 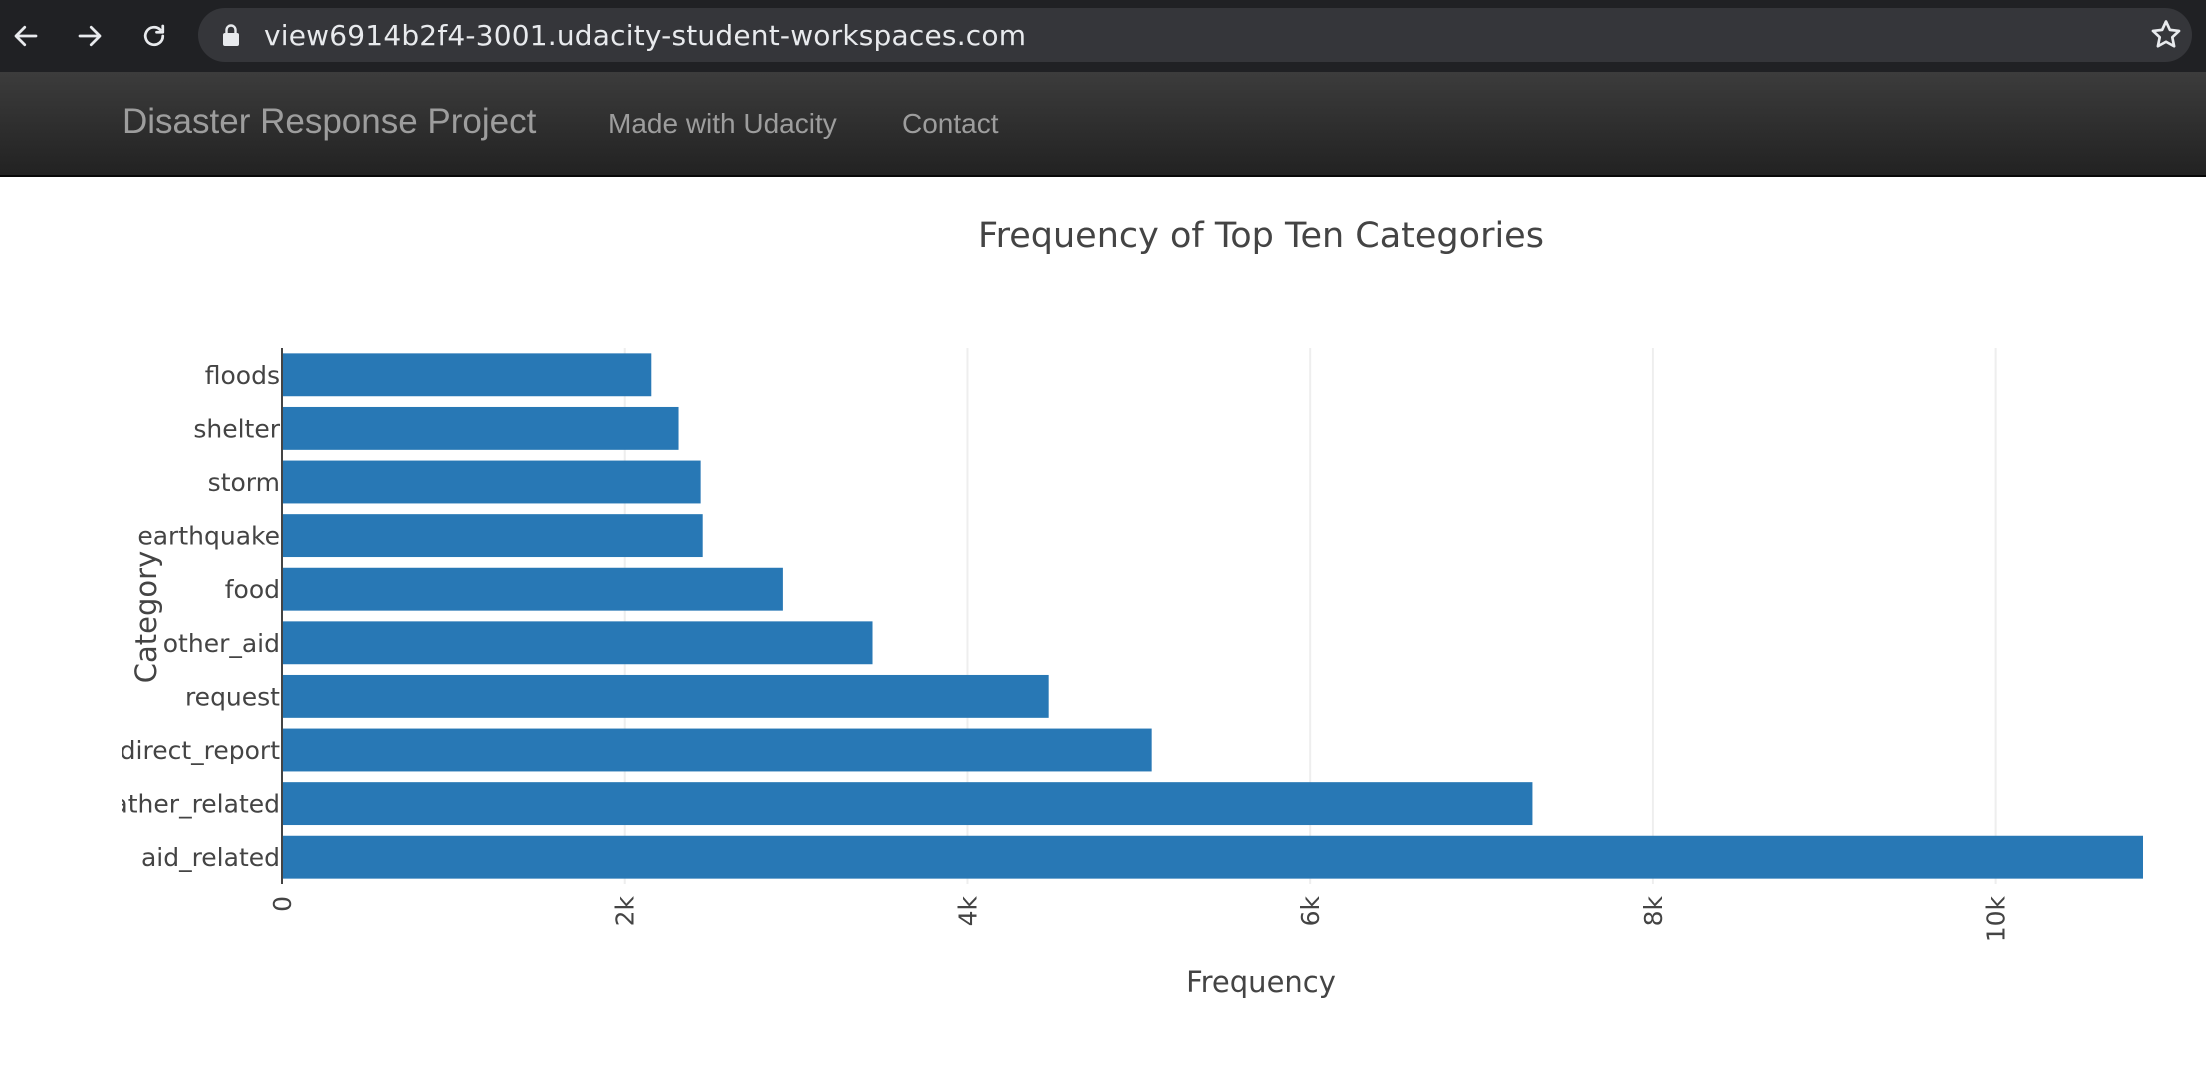 I want to click on reload-icon, so click(x=154, y=35).